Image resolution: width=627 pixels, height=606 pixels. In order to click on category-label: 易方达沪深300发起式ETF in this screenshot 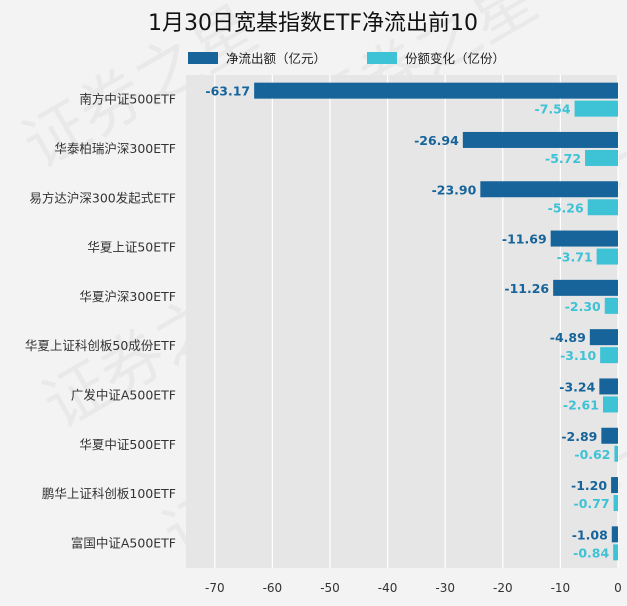, I will do `click(102, 197)`.